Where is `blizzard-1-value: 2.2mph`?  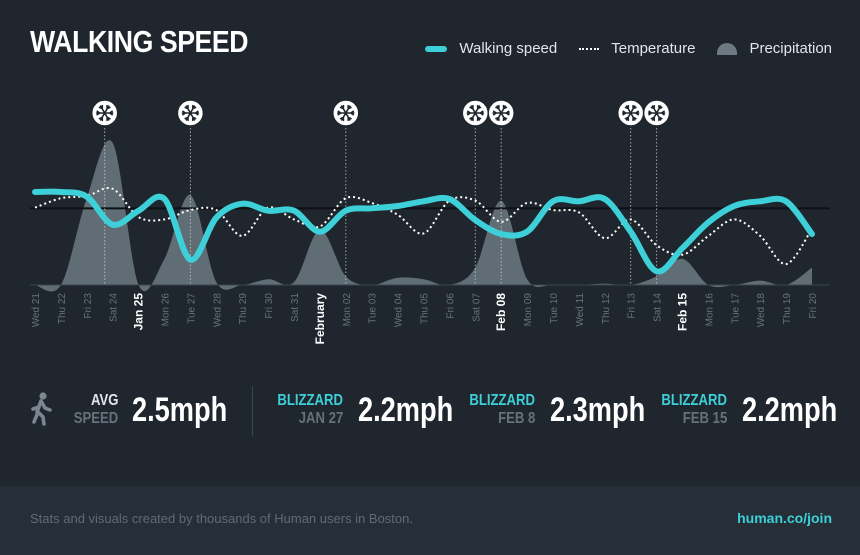
blizzard-1-value: 2.2mph is located at coordinates (406, 410).